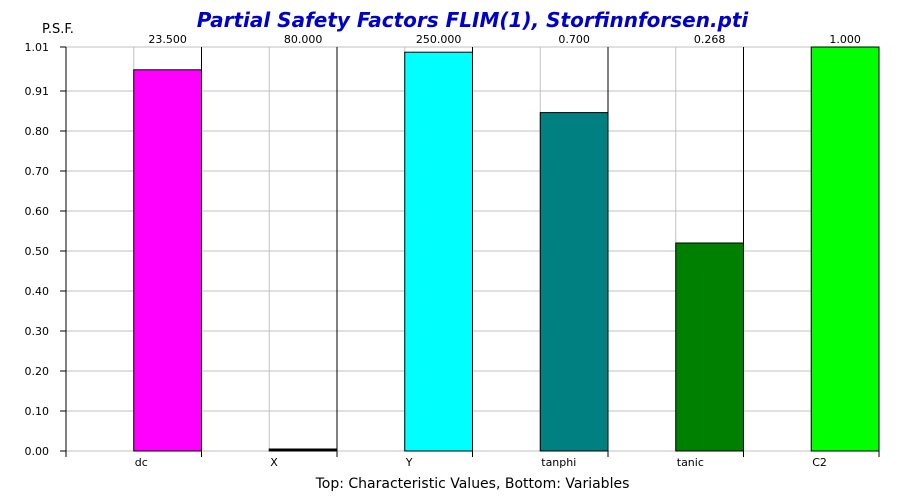  Describe the element at coordinates (167, 260) in the screenshot. I see `bar-dc` at that location.